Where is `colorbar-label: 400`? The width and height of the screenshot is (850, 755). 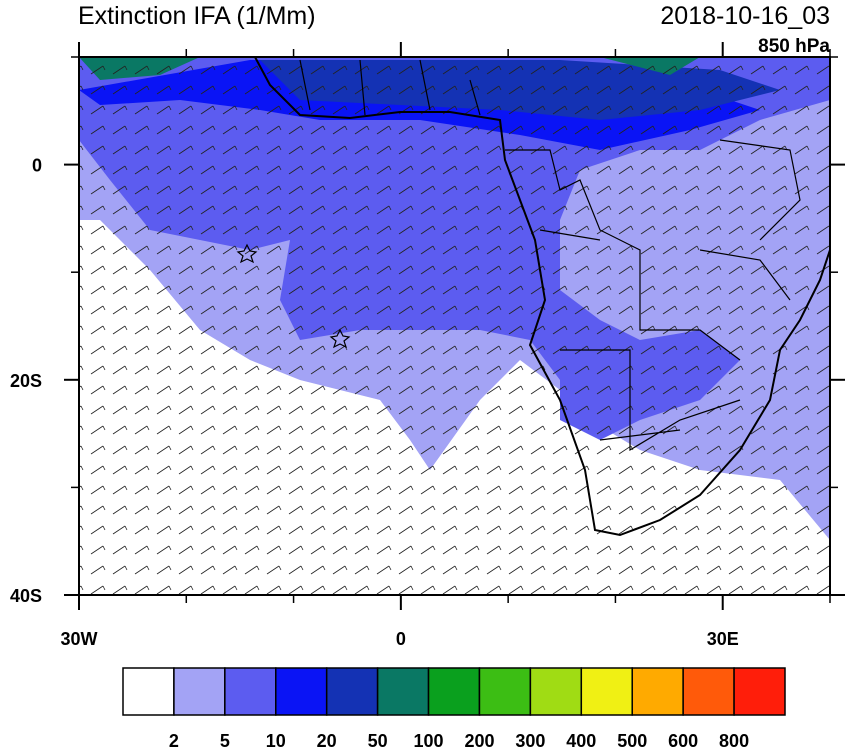 colorbar-label: 400 is located at coordinates (581, 740).